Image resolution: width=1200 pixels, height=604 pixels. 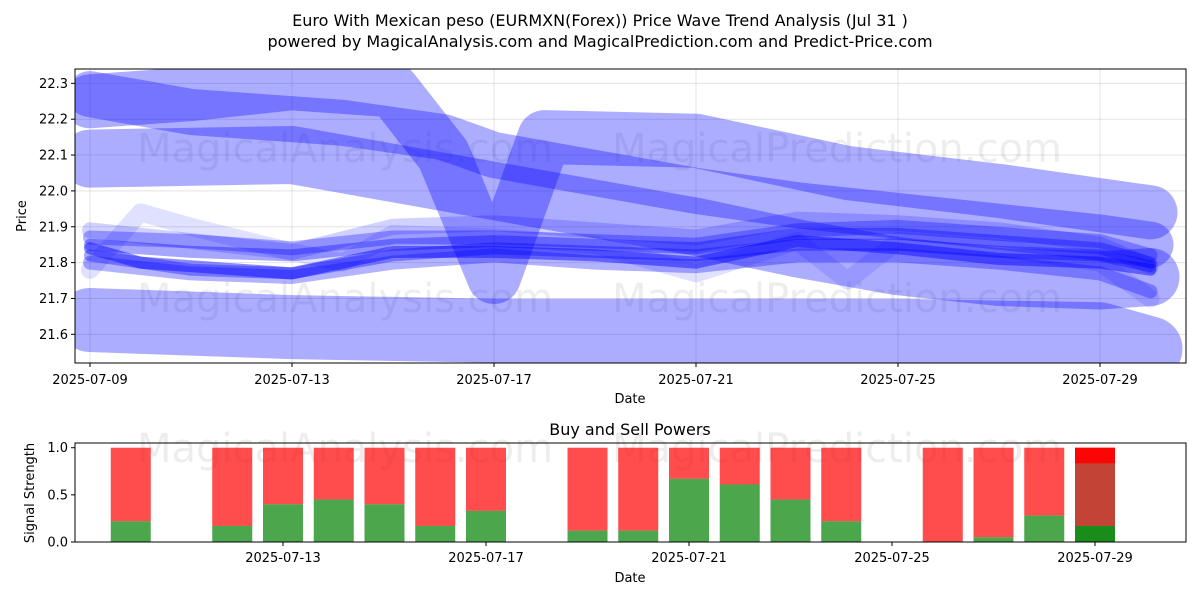 What do you see at coordinates (22, 216) in the screenshot?
I see `y-axis-label: Price` at bounding box center [22, 216].